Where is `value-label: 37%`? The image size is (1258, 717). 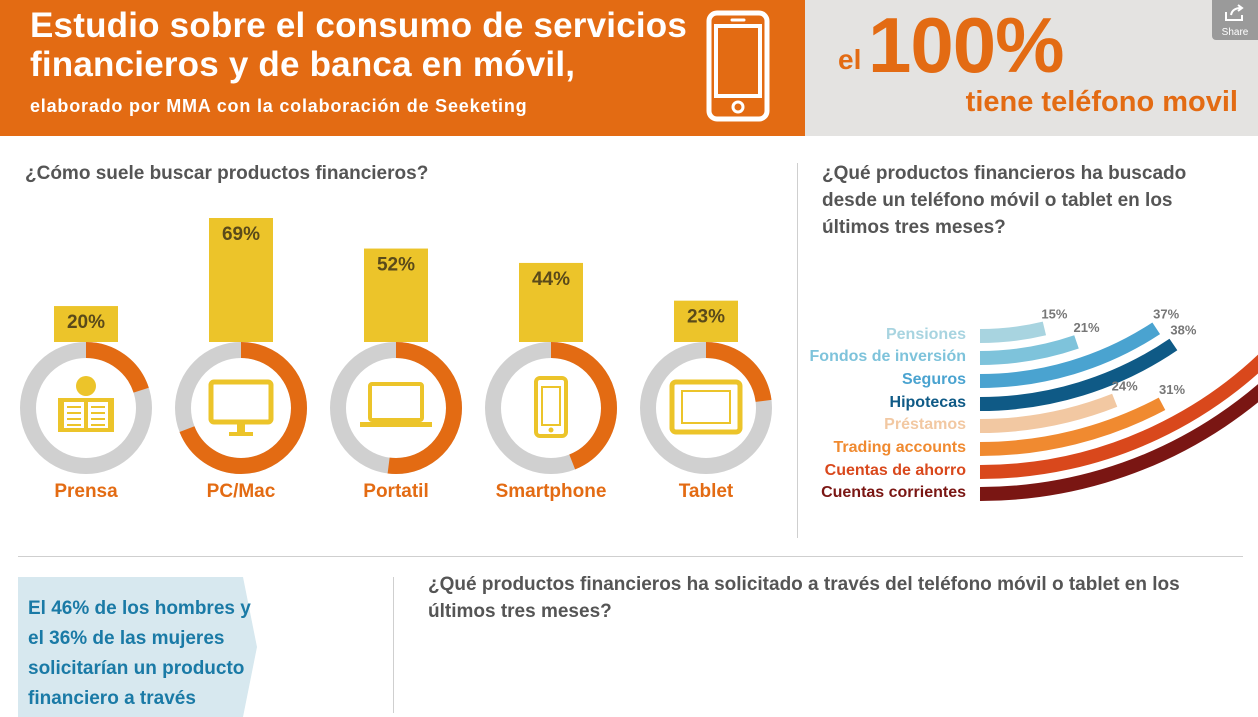 value-label: 37% is located at coordinates (1166, 313).